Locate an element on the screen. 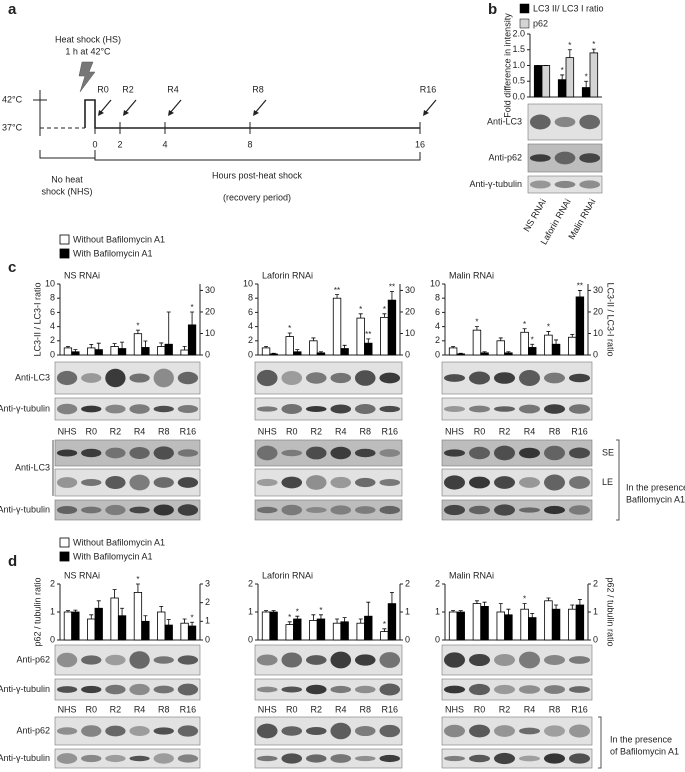  y2-tick-label: 1 is located at coordinates (595, 611).